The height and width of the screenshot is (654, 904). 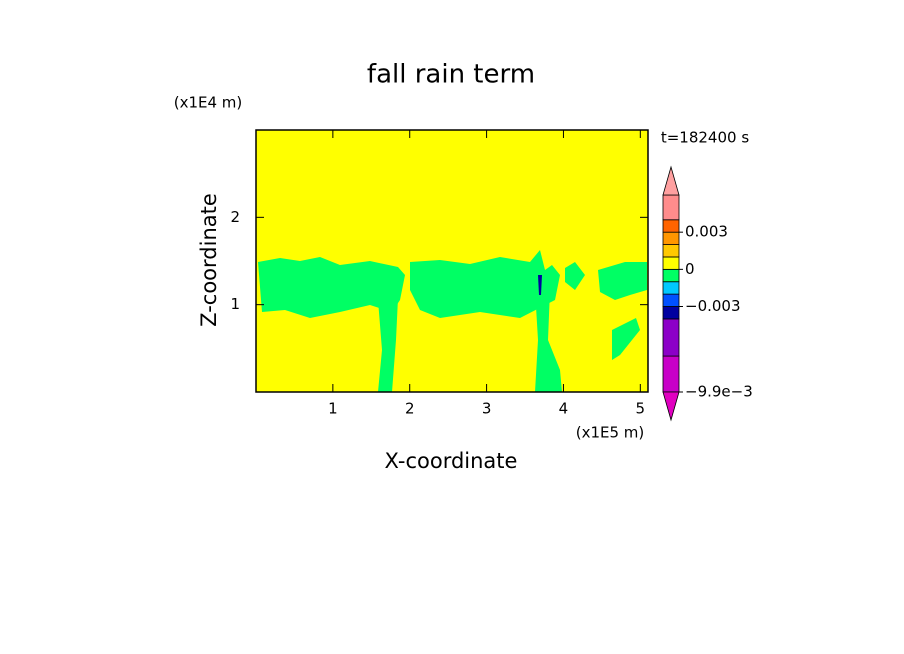 What do you see at coordinates (209, 260) in the screenshot?
I see `y-axis-label: Z-coordinate` at bounding box center [209, 260].